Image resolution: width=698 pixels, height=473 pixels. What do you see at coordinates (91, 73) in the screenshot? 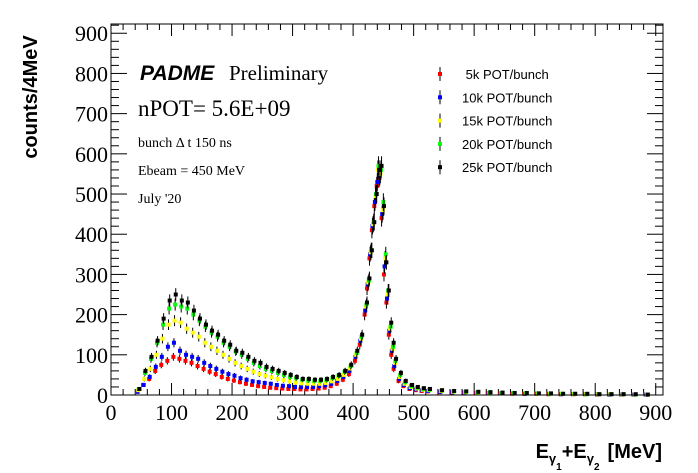
I see `y-tick-label: 800` at bounding box center [91, 73].